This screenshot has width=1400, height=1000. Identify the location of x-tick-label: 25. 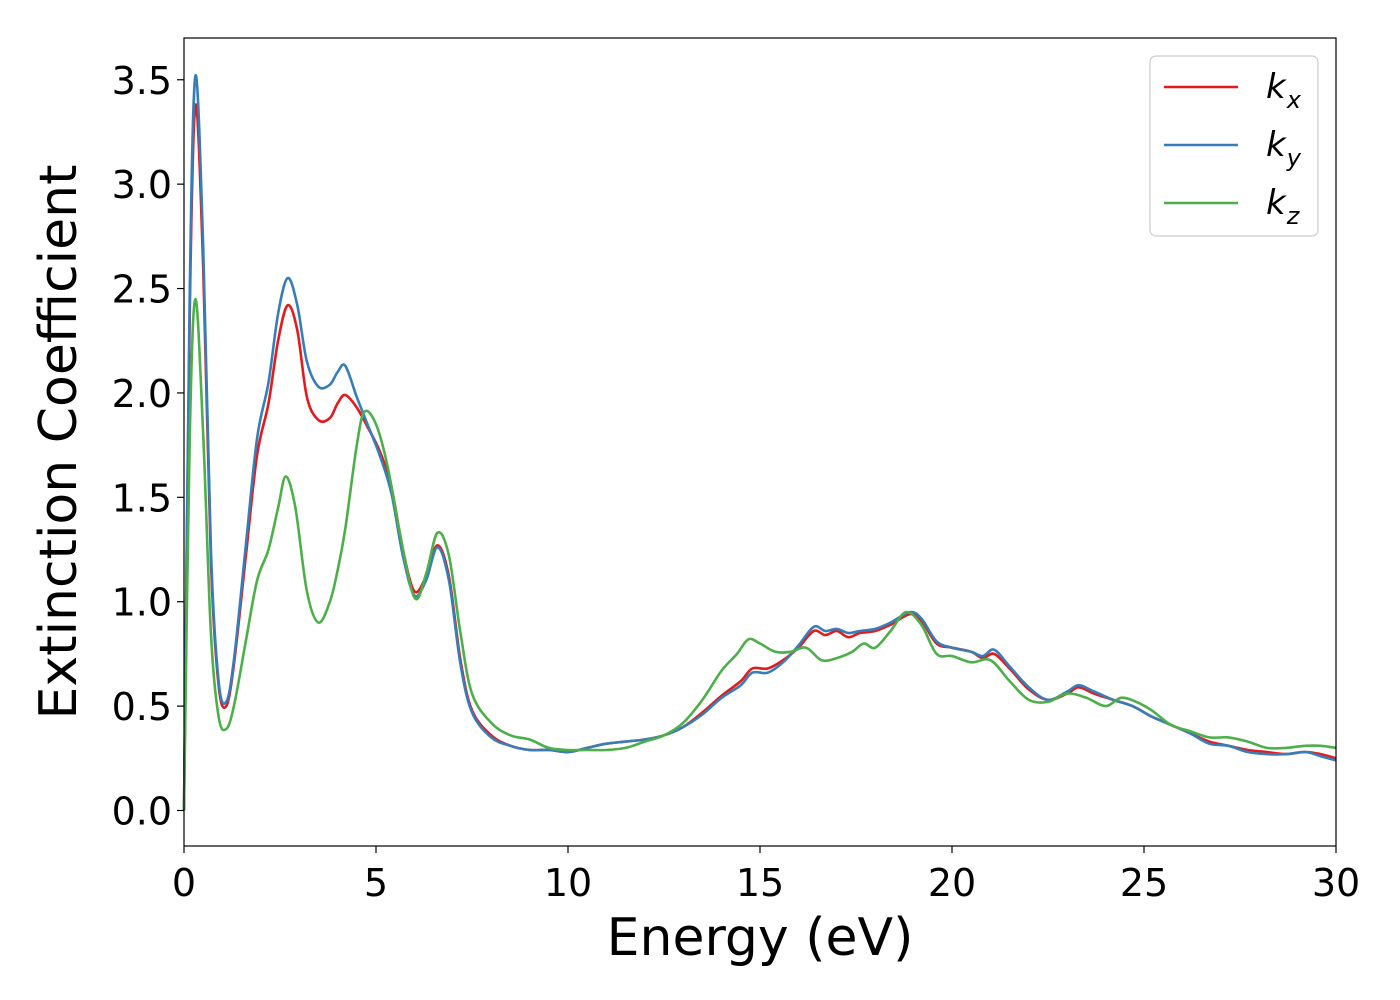
(1144, 883).